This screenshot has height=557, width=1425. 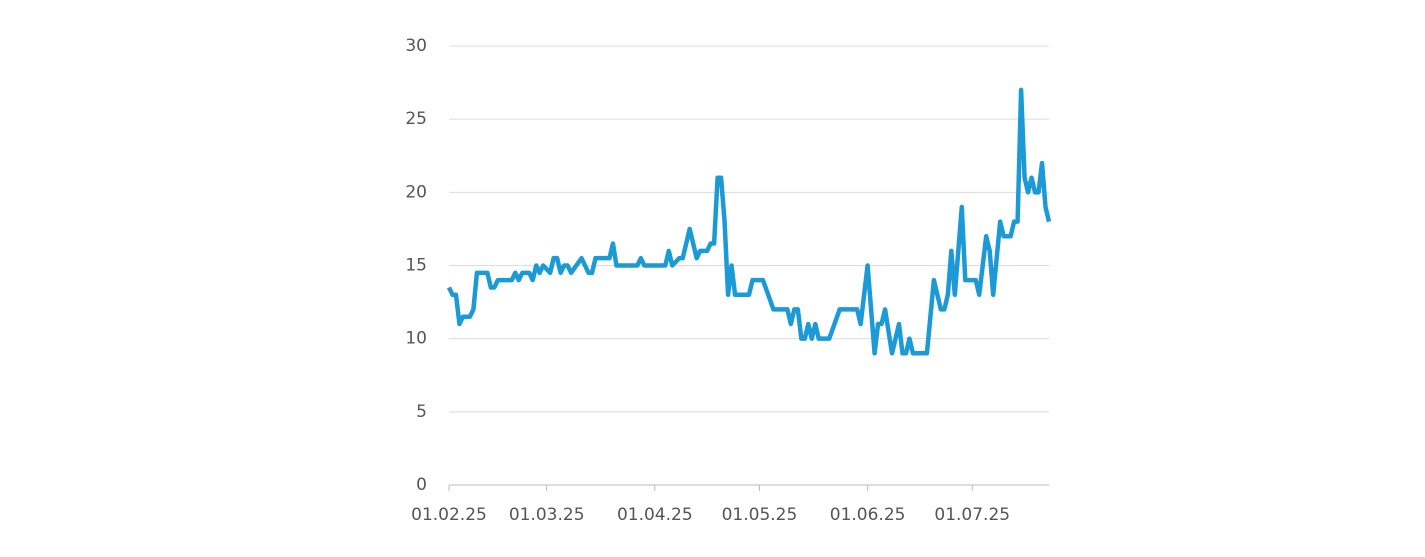 What do you see at coordinates (760, 515) in the screenshot?
I see `x-tick-label: 01.05.25` at bounding box center [760, 515].